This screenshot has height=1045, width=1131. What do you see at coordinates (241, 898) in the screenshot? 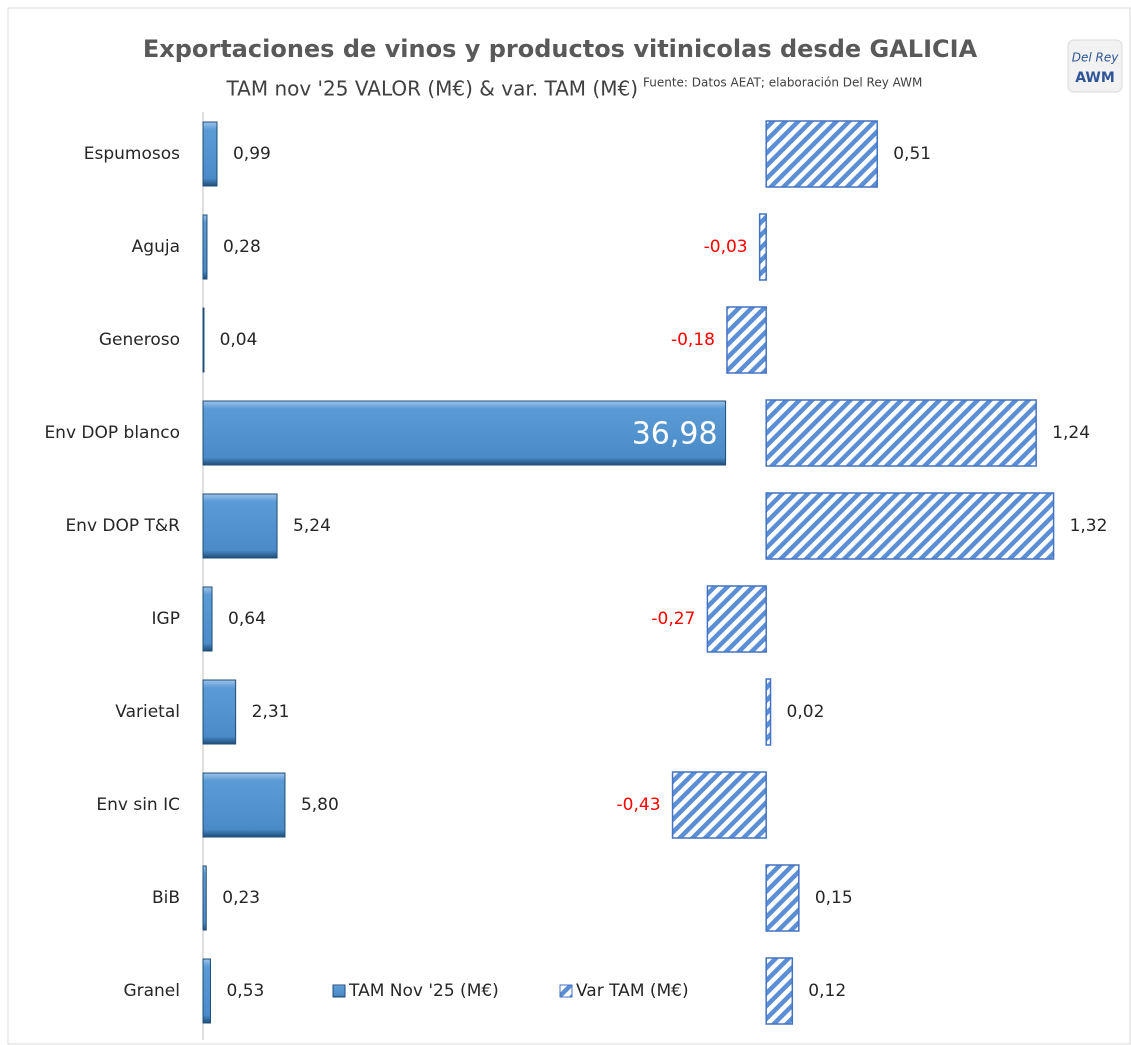
I see `value-label: 0,23` at bounding box center [241, 898].